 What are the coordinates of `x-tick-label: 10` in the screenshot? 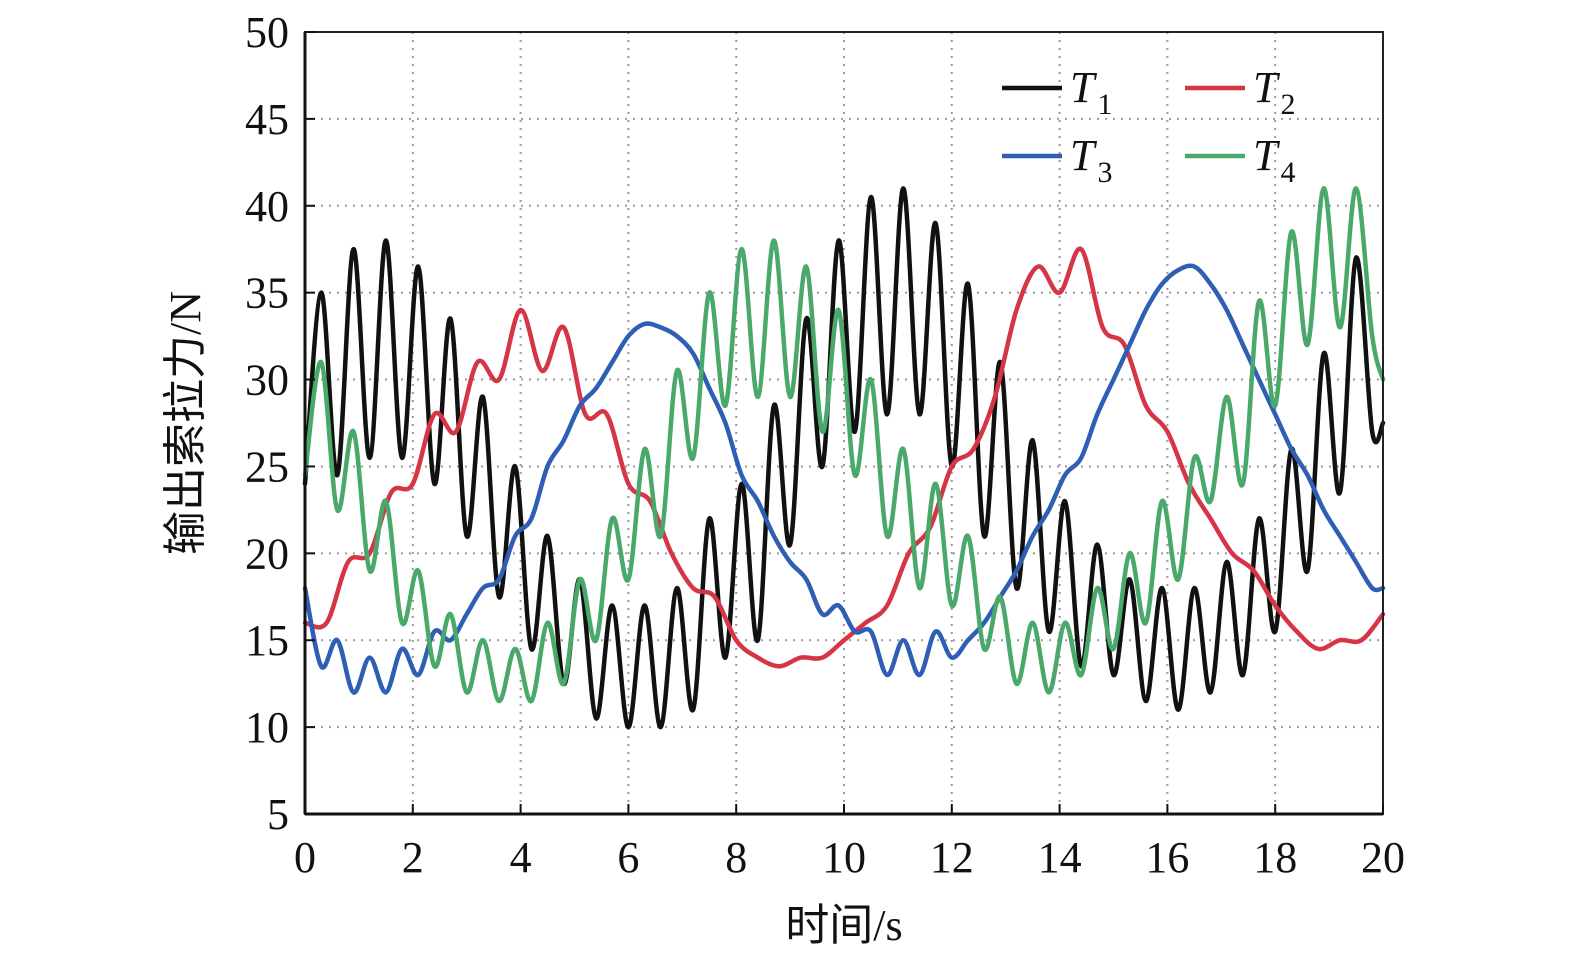 It's located at (844, 857).